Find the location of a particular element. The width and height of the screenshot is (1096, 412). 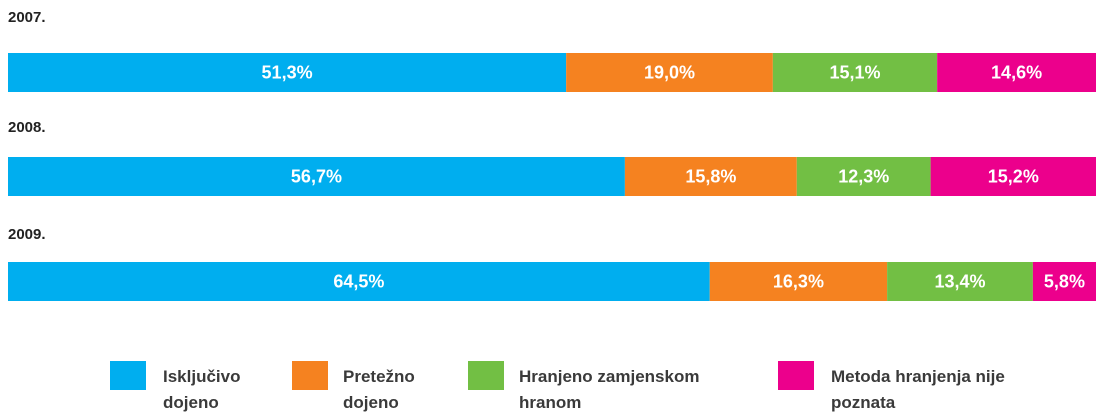

value-label: 56,7% is located at coordinates (316, 176).